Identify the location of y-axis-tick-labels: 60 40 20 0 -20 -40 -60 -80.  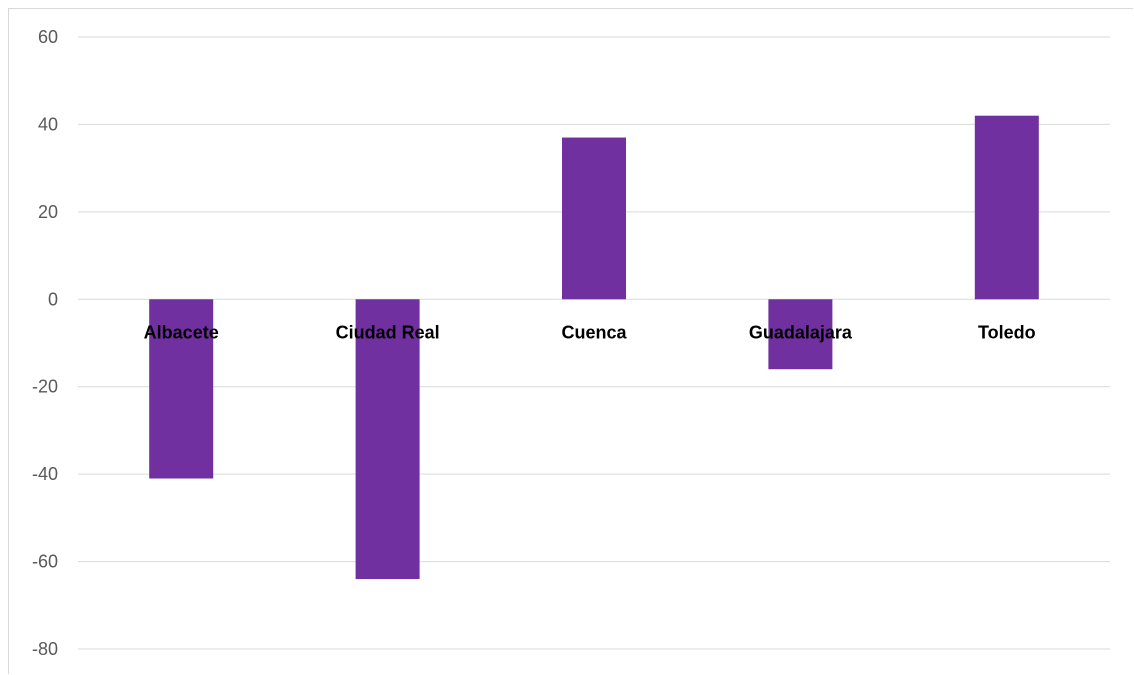
(45, 343).